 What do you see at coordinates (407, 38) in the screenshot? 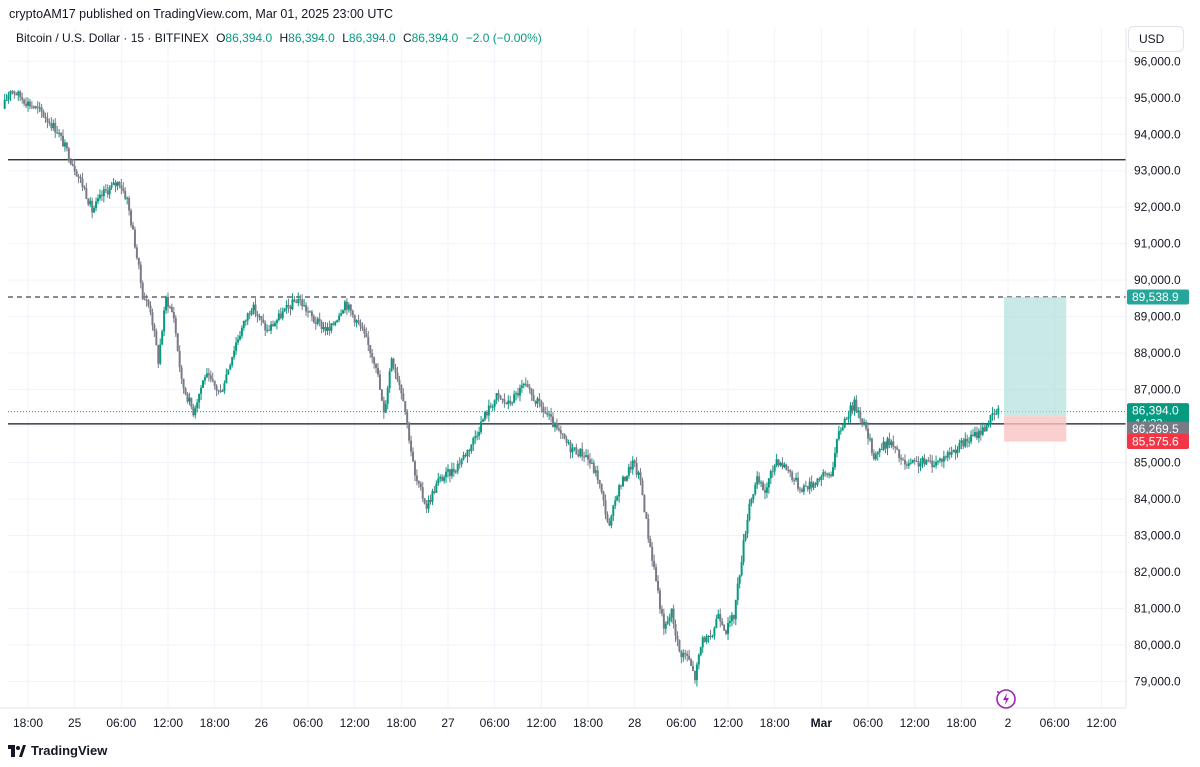
I see `close-label: C` at bounding box center [407, 38].